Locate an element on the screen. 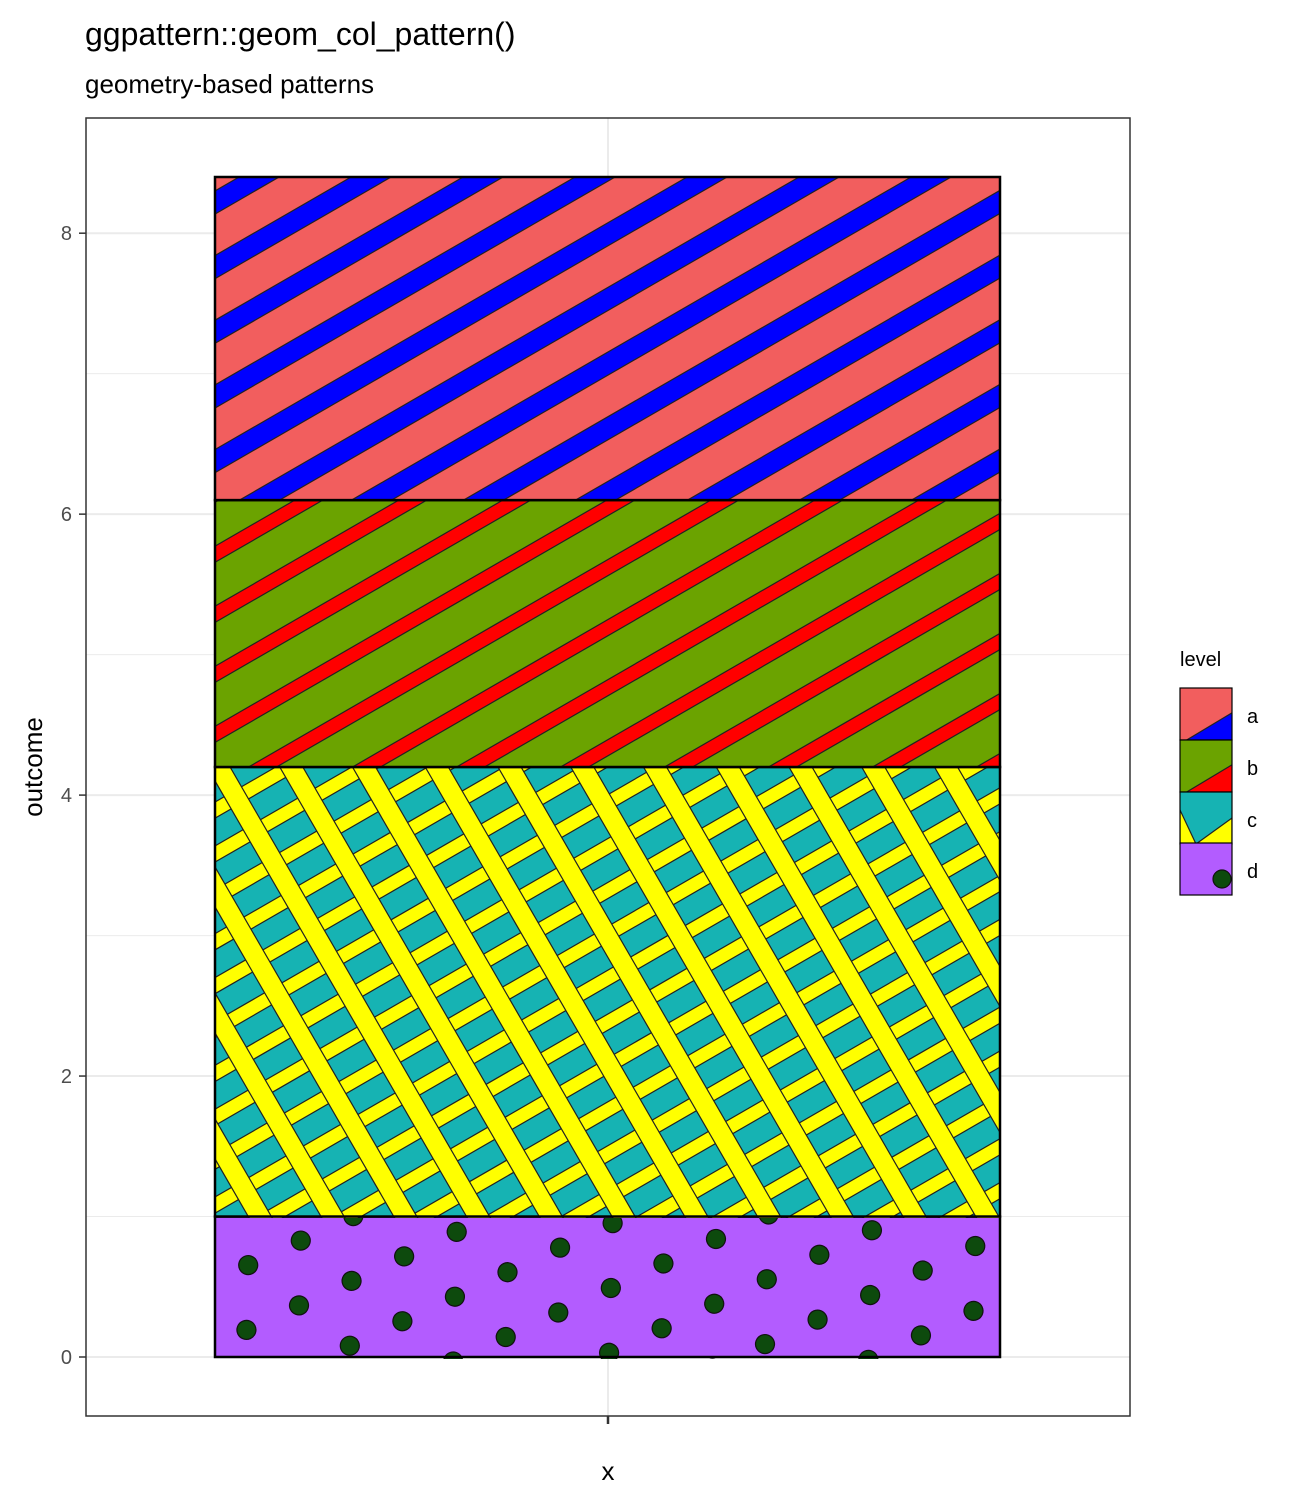 The height and width of the screenshot is (1512, 1296). legend-title: level is located at coordinates (1200, 660).